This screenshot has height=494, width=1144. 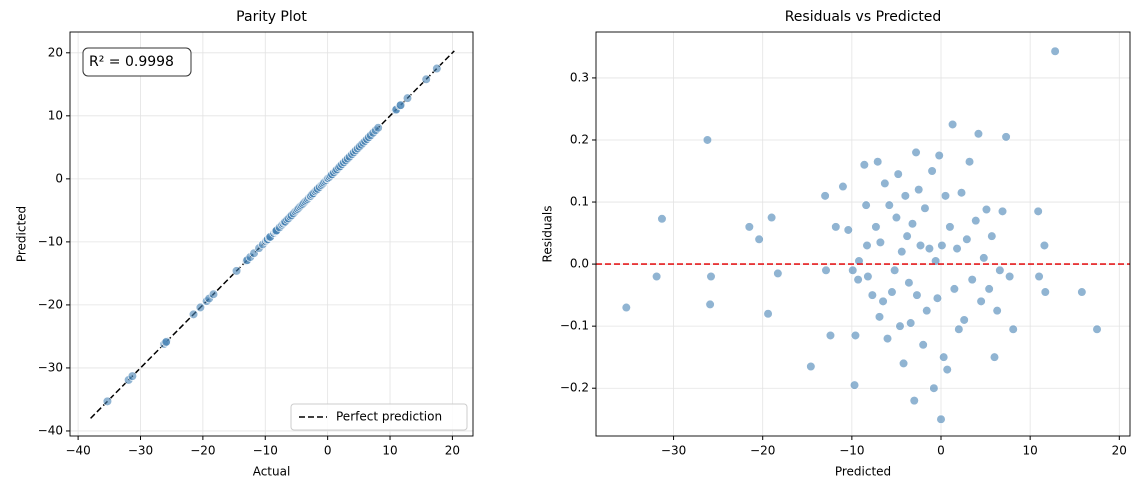 I want to click on y-tick-label: 0.0, so click(x=579, y=264).